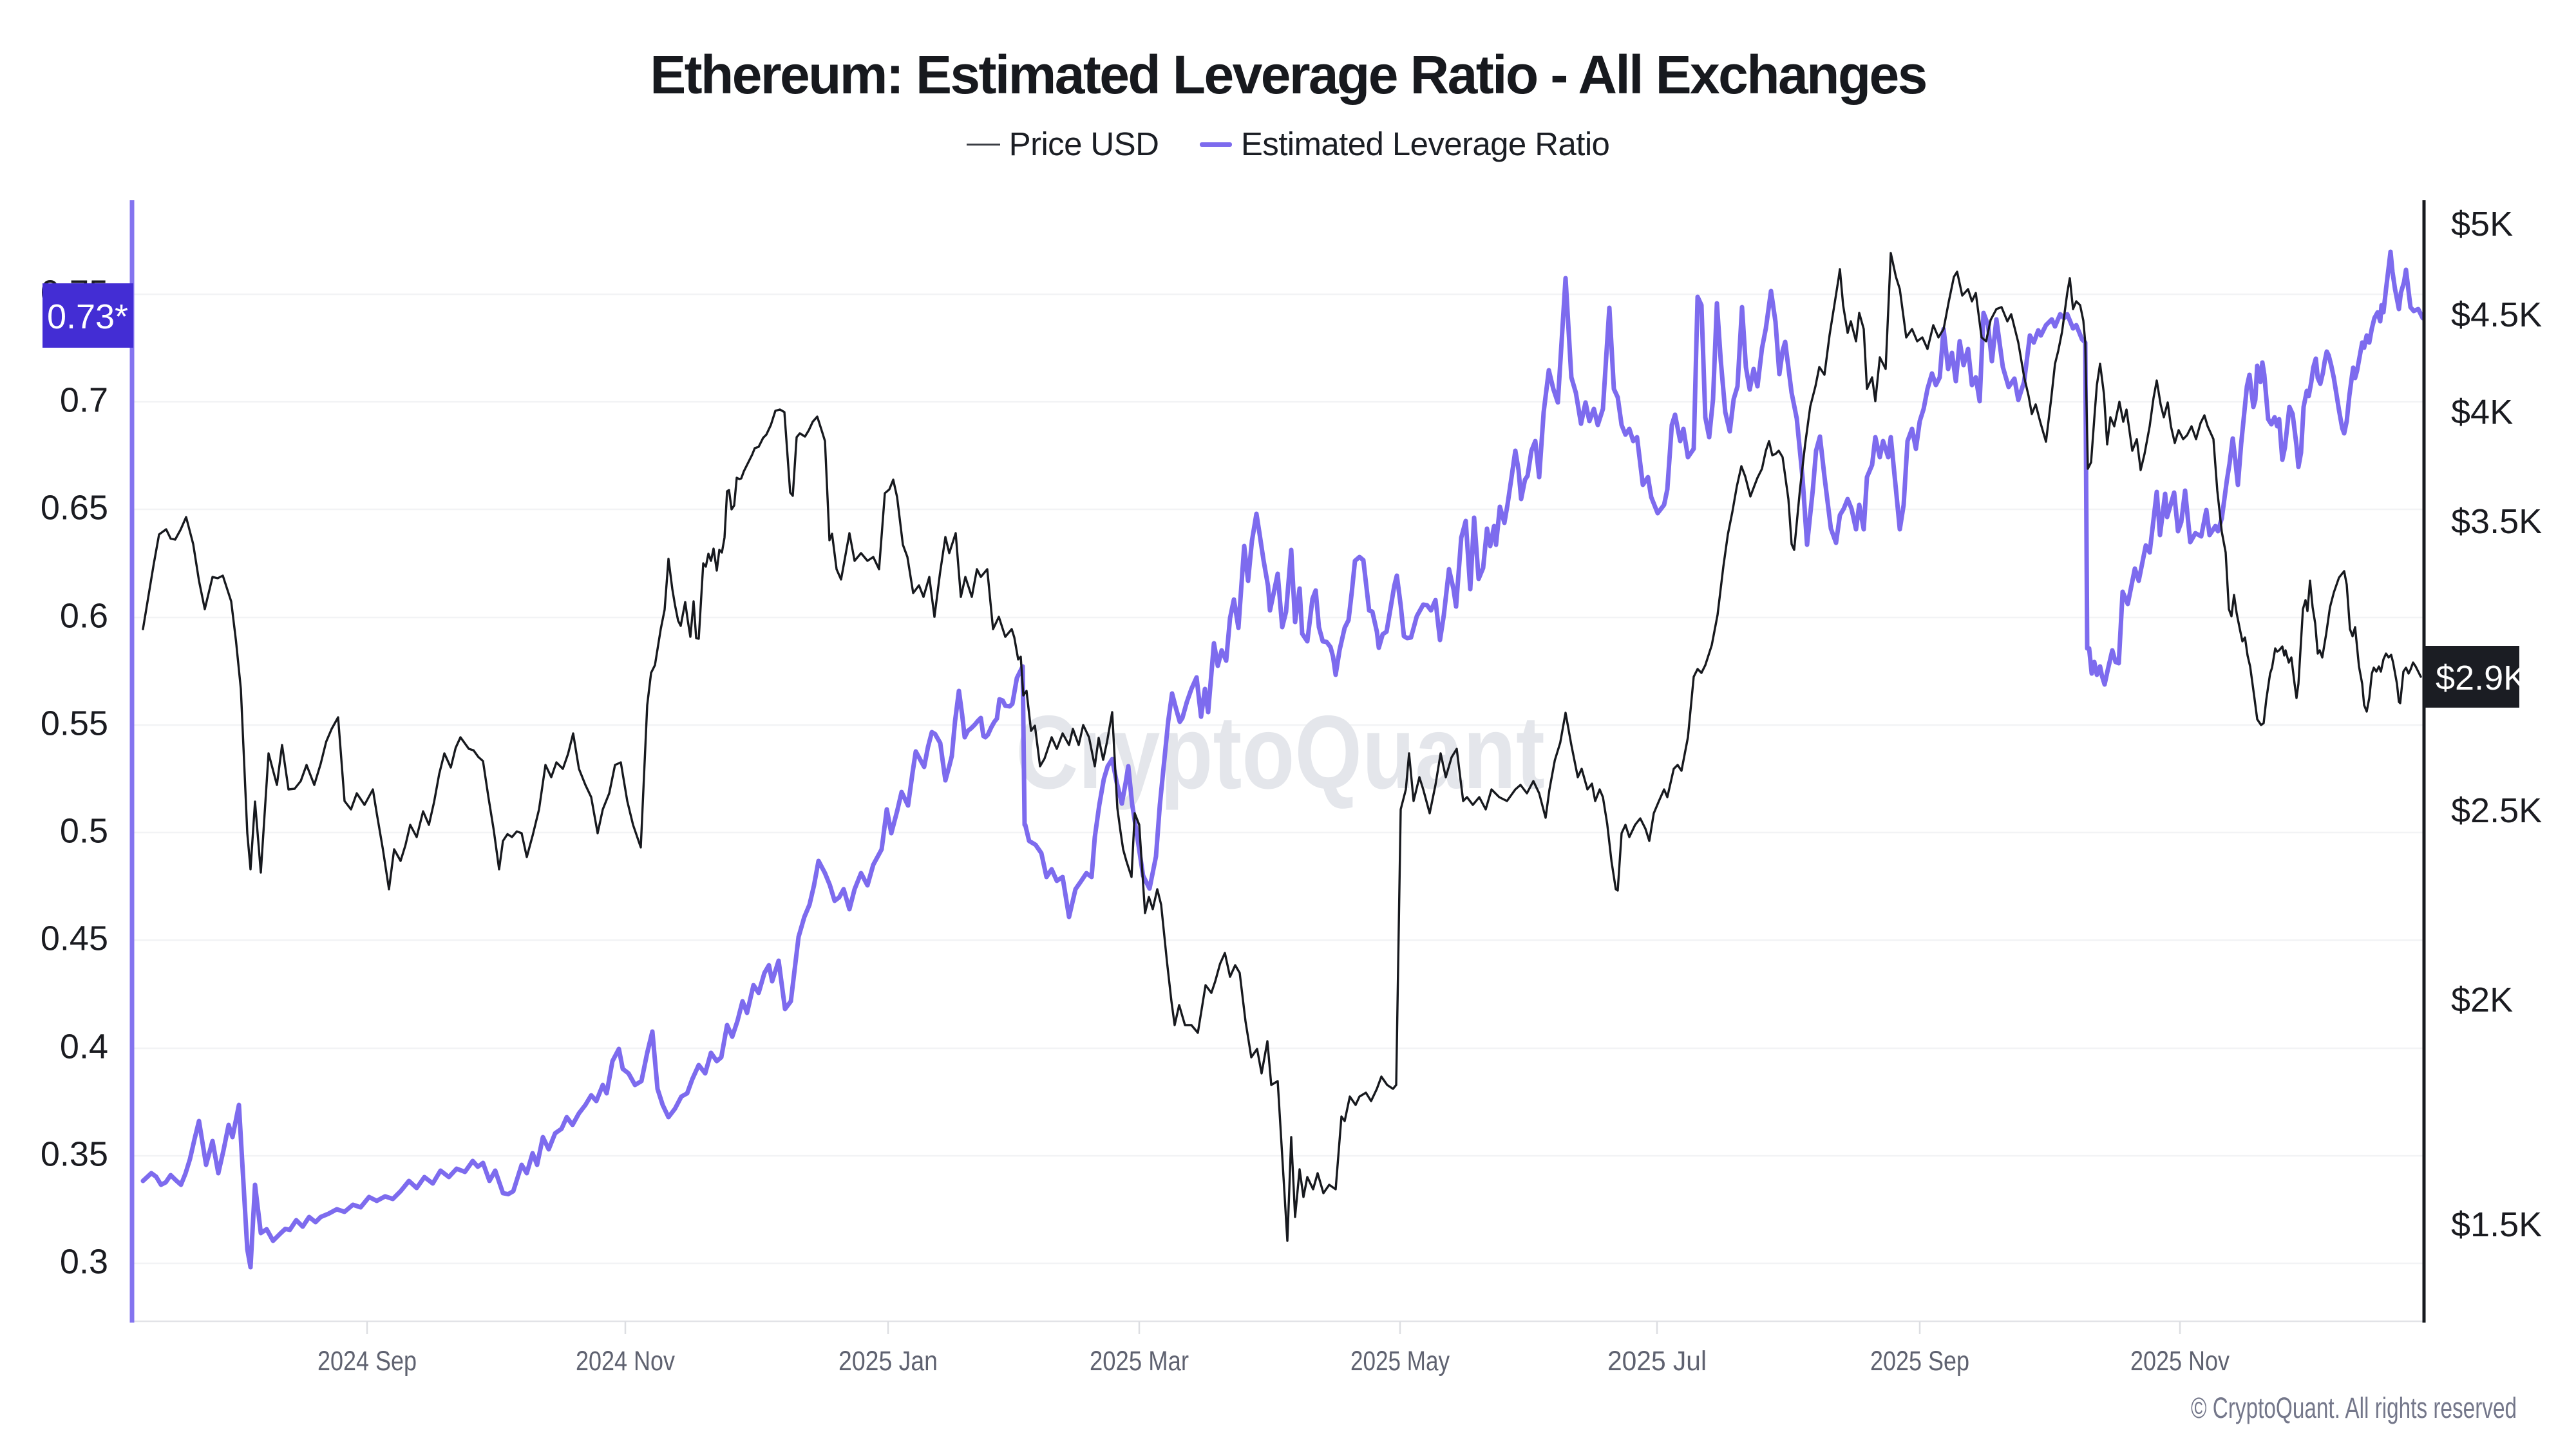 The image size is (2576, 1452). Describe the element at coordinates (74, 508) in the screenshot. I see `svg-text: 0.65` at that location.